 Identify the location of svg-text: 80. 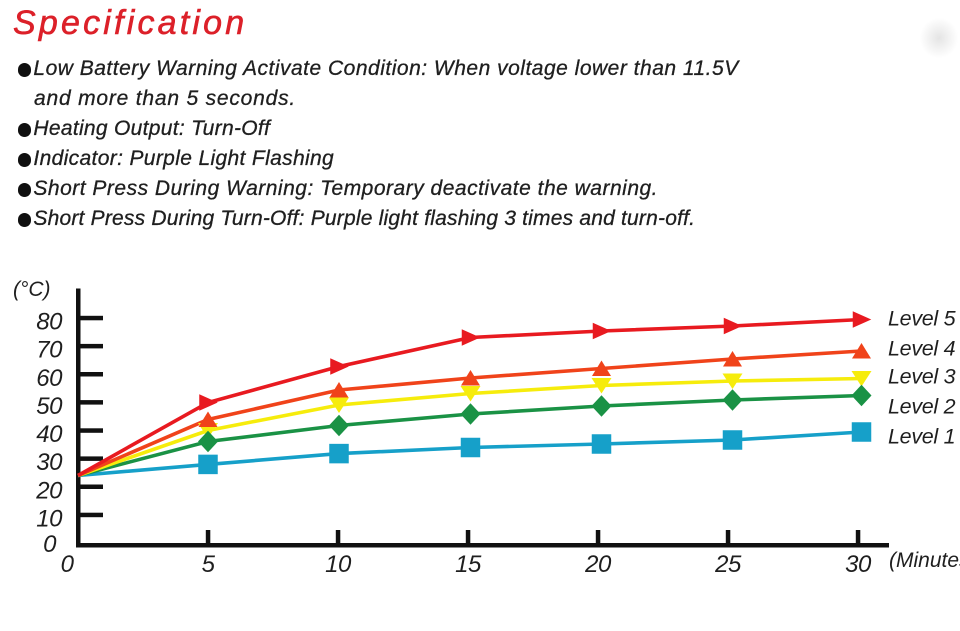
(49, 322).